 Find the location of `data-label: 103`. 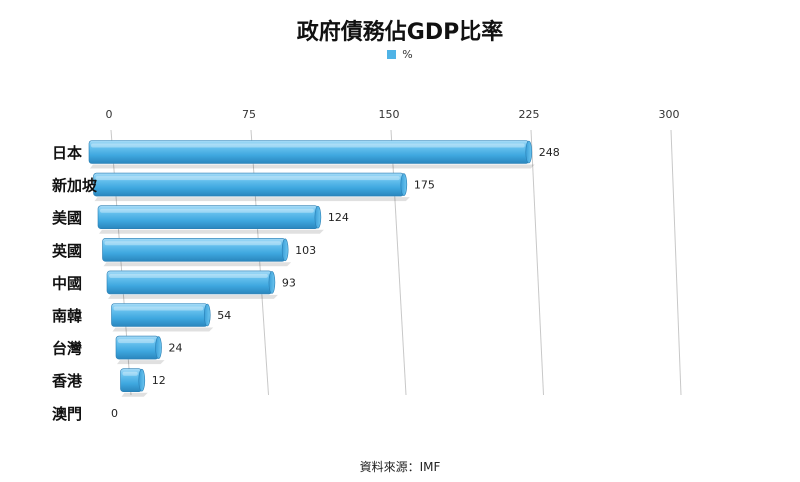

data-label: 103 is located at coordinates (305, 250).